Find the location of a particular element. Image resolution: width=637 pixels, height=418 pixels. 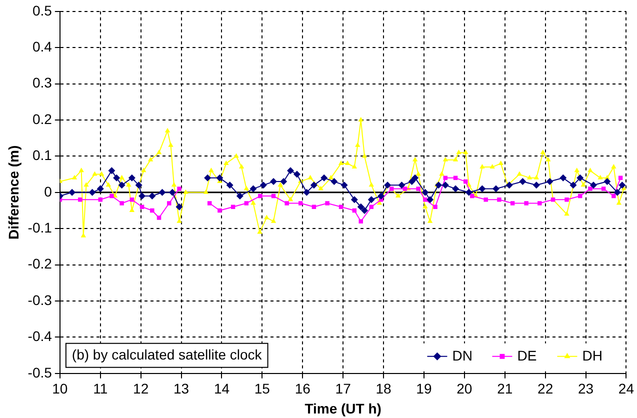

y-tick-label: 0.3 is located at coordinates (42, 82).